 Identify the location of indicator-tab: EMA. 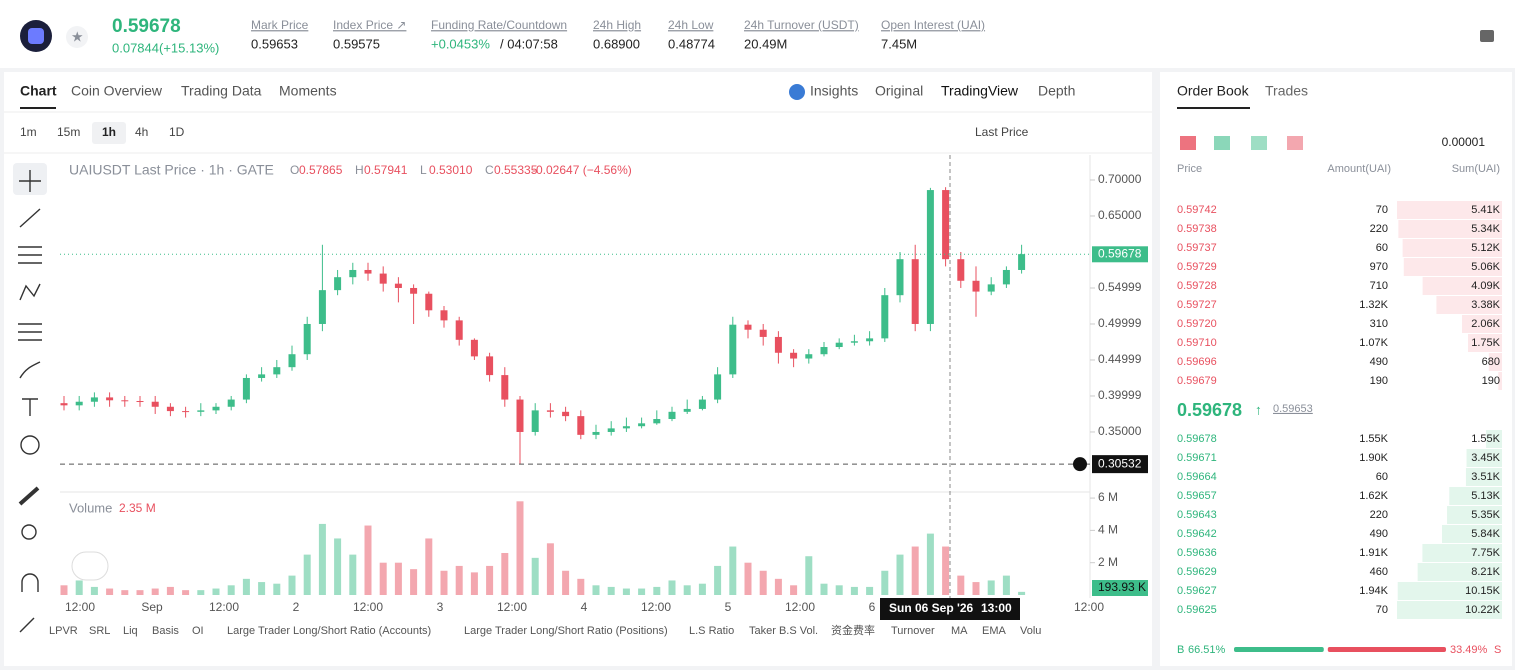
(994, 631).